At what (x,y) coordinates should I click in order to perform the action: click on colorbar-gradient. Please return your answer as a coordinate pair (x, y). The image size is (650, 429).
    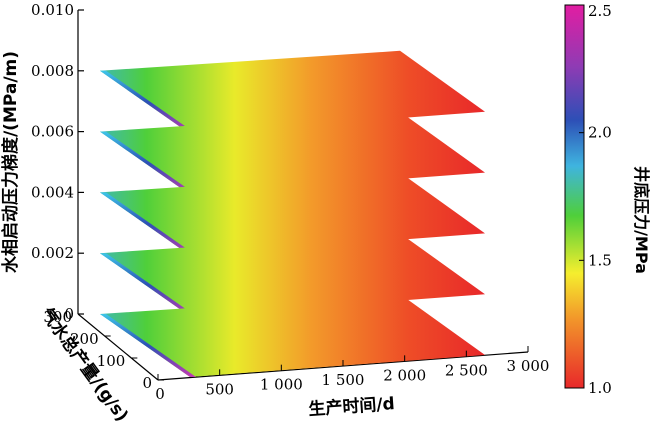
    Looking at the image, I should click on (574, 196).